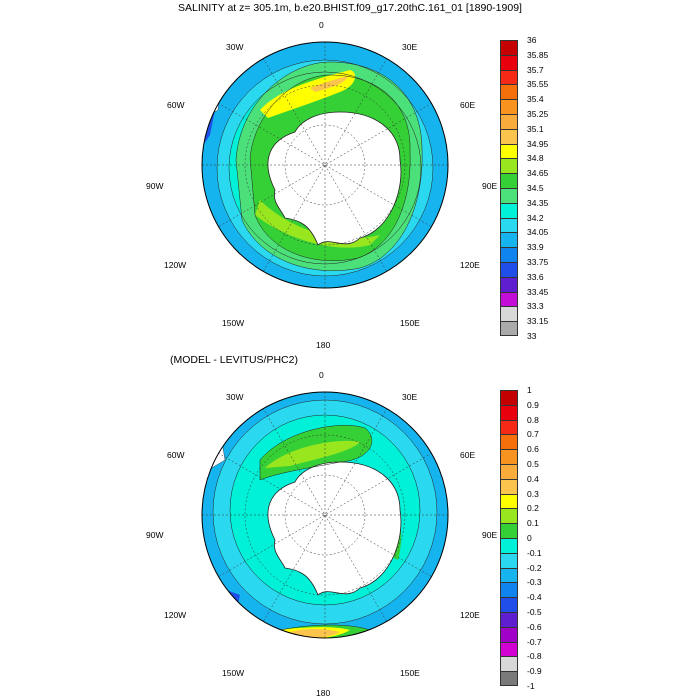 Image resolution: width=700 pixels, height=700 pixels. Describe the element at coordinates (532, 336) in the screenshot. I see `colorbar-tick-label: 33` at that location.